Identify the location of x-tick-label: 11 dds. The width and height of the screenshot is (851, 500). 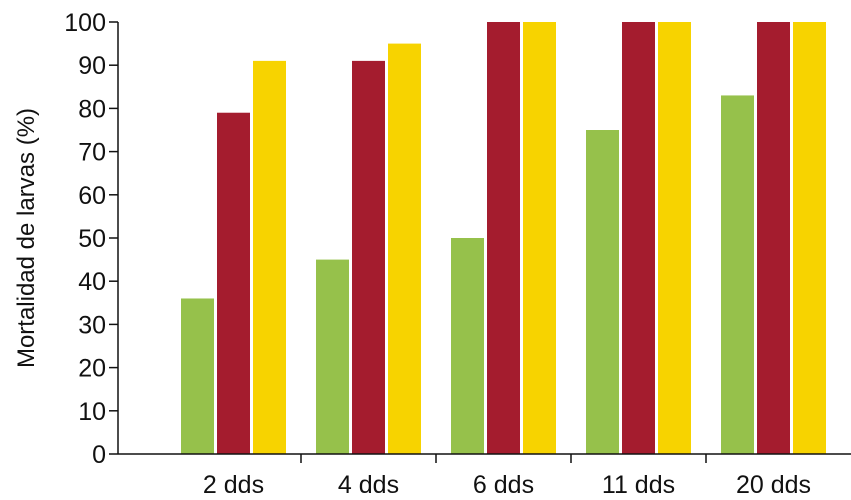
(638, 483).